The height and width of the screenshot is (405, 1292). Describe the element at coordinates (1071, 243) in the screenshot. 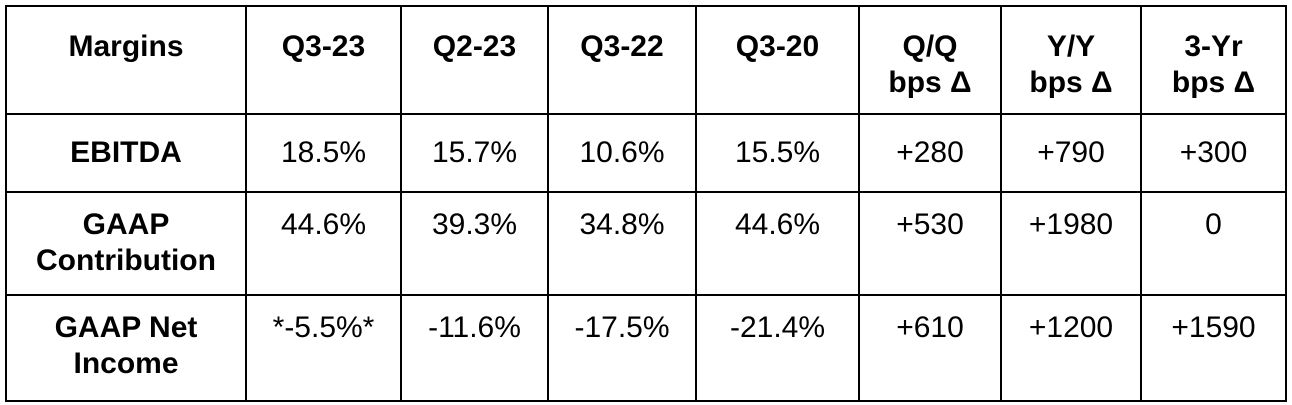

I see `table-cell: +1980` at that location.